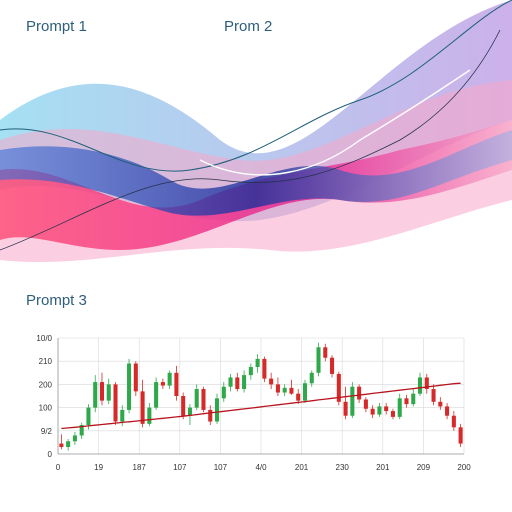 The width and height of the screenshot is (512, 512). Describe the element at coordinates (47, 431) in the screenshot. I see `y-tick-label: 9/2` at that location.